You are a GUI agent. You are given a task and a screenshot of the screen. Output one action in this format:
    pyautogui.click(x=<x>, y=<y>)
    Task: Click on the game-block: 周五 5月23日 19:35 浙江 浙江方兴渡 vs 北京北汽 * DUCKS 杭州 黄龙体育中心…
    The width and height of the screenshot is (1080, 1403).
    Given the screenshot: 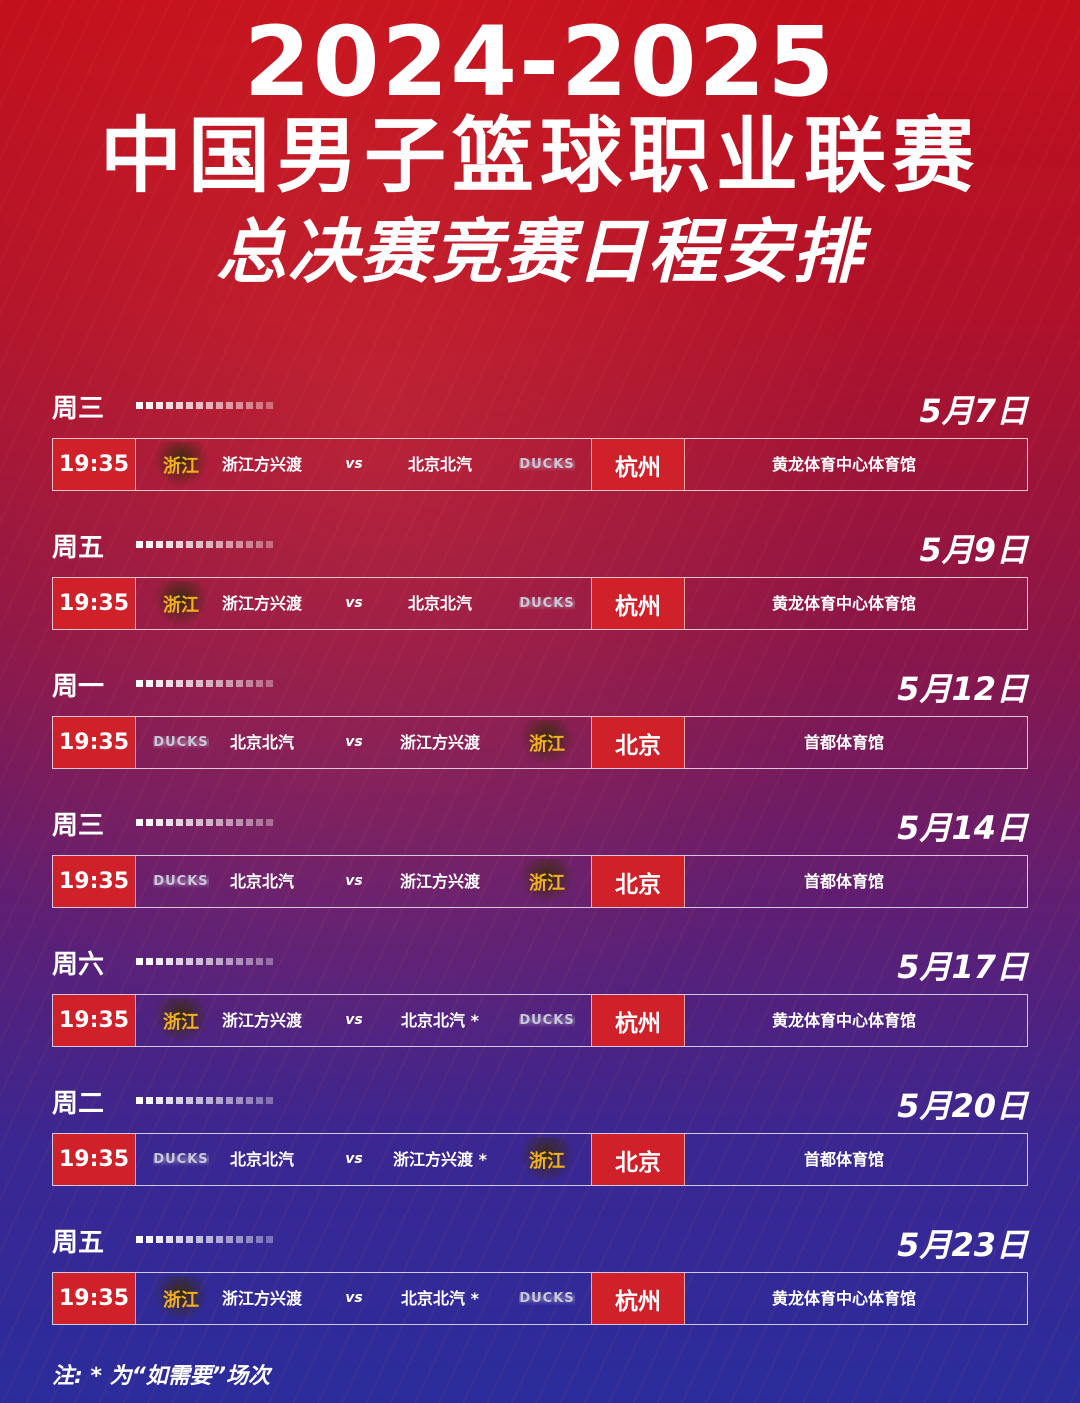 What is the action you would take?
    pyautogui.click(x=540, y=1296)
    